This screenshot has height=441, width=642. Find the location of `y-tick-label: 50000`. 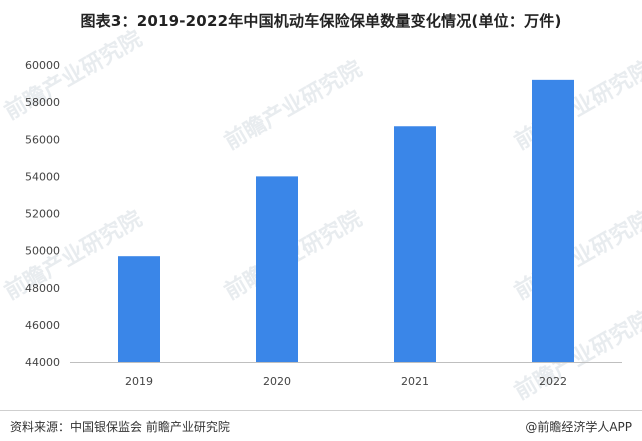

y-tick-label: 50000 is located at coordinates (42, 251).